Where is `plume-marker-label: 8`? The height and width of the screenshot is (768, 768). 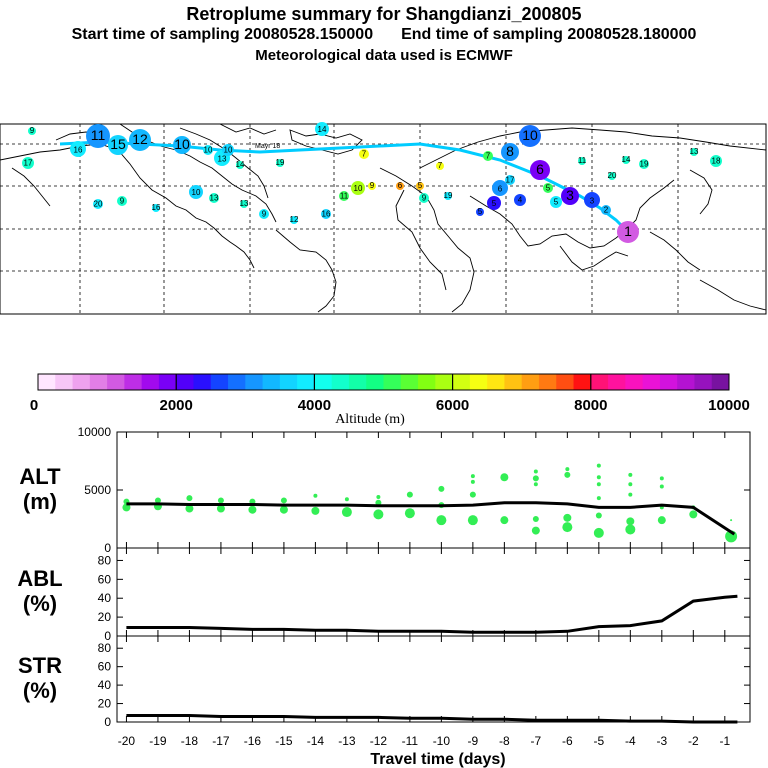 plume-marker-label: 8 is located at coordinates (510, 151).